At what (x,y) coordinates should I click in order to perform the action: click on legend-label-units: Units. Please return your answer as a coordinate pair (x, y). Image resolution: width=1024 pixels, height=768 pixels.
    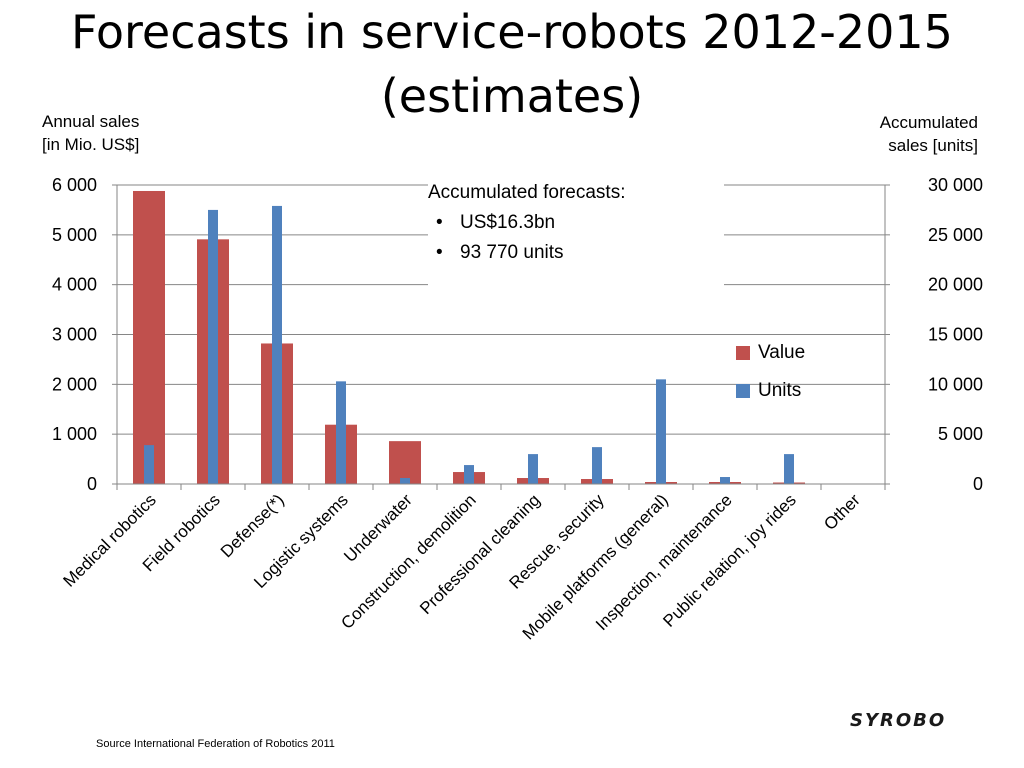
    Looking at the image, I should click on (780, 390).